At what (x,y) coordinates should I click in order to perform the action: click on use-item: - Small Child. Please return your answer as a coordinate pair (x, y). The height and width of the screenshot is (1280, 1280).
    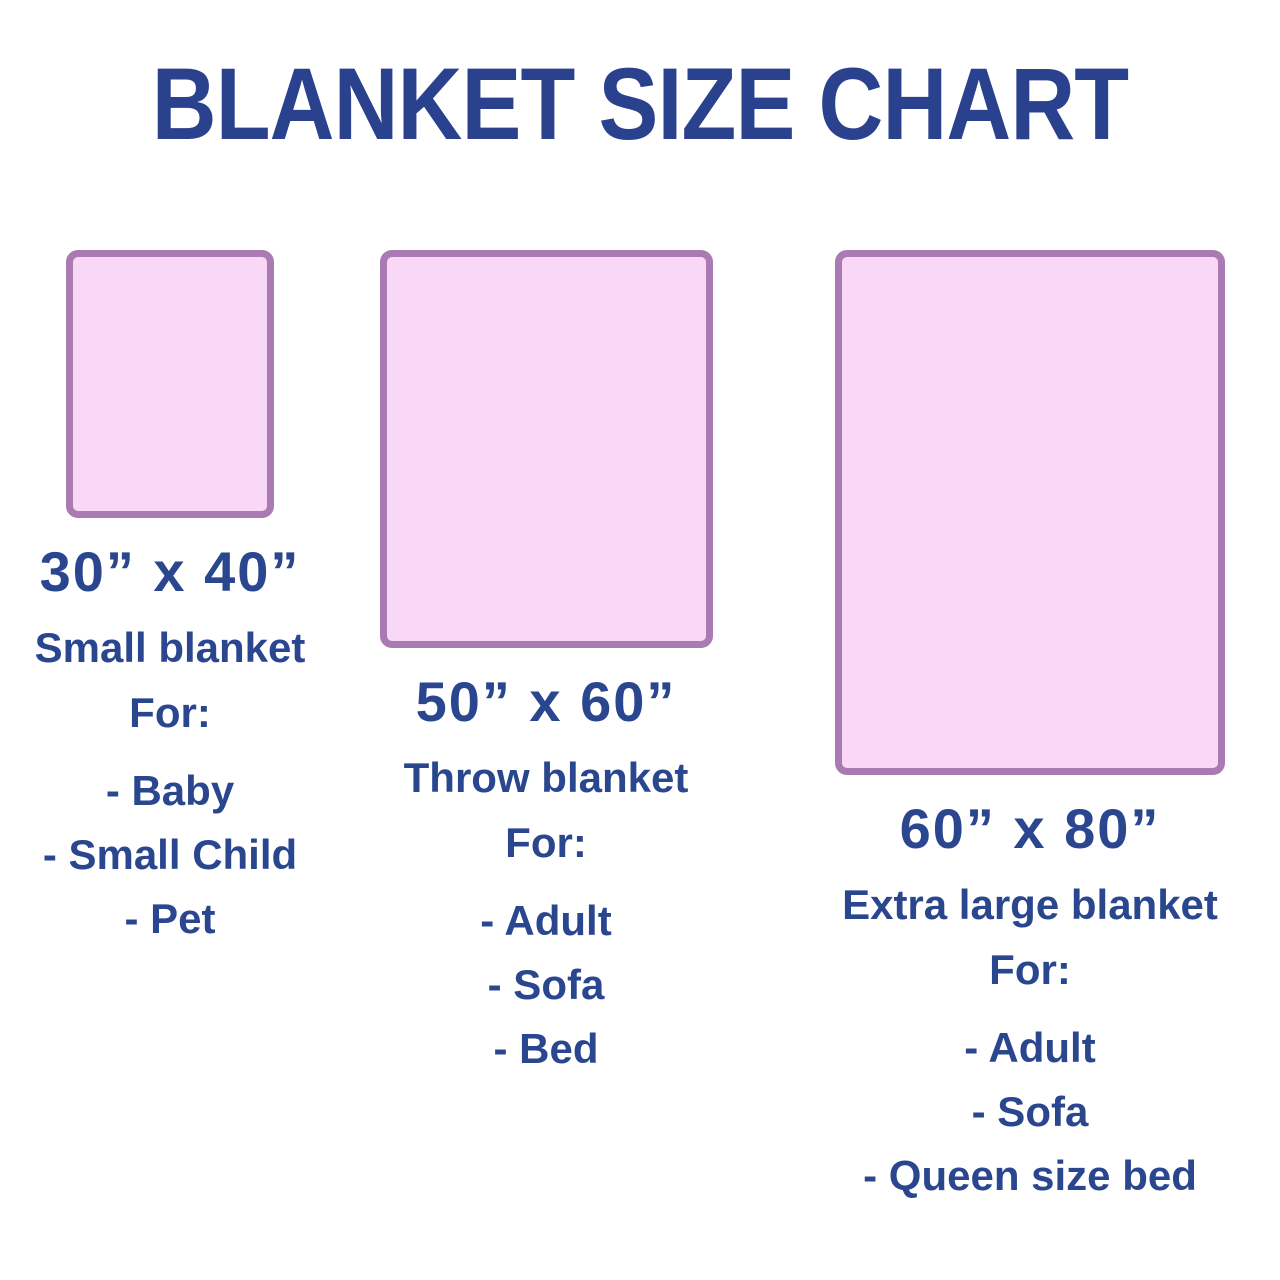
    Looking at the image, I should click on (170, 855).